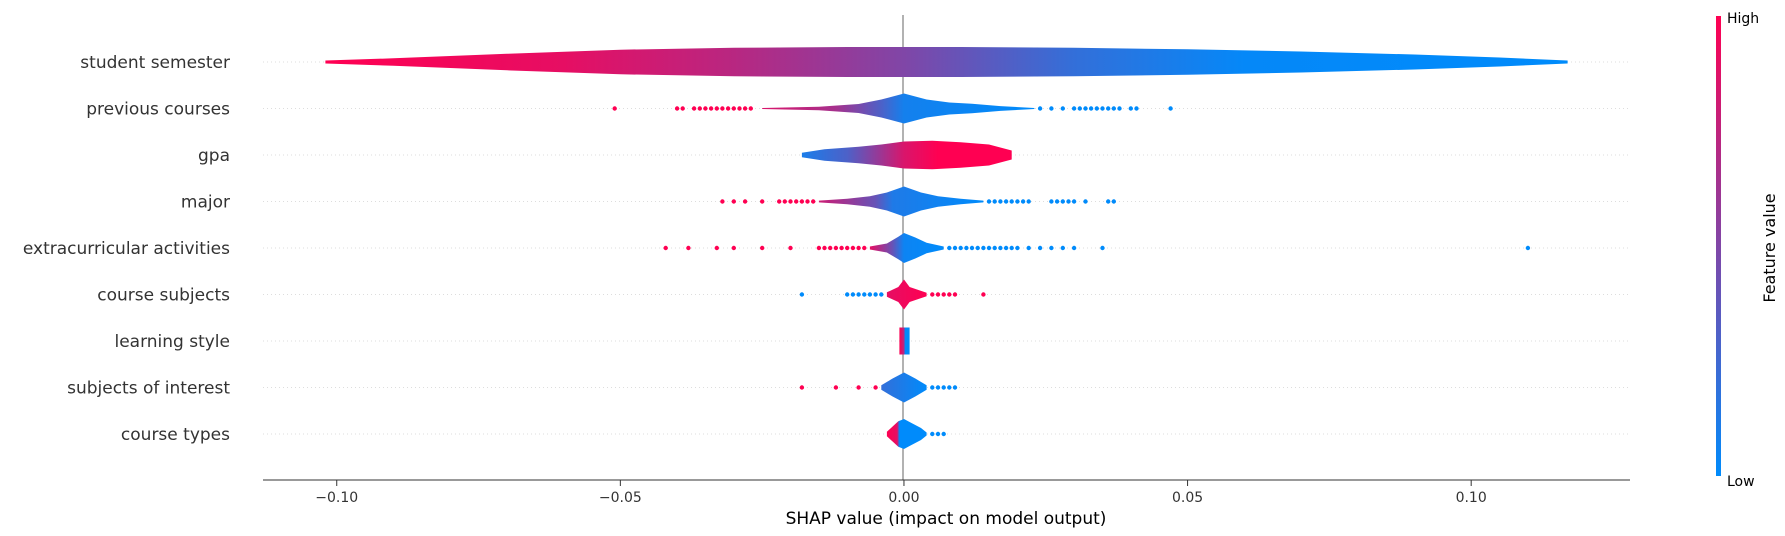 This screenshot has height=536, width=1785. What do you see at coordinates (148, 389) in the screenshot?
I see `feature-label: subjects of interest` at bounding box center [148, 389].